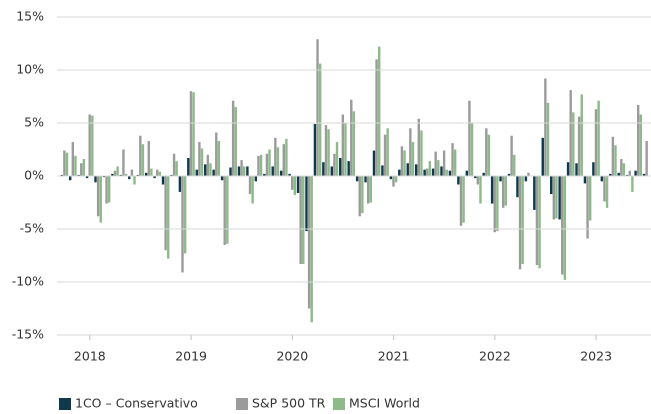 Image resolution: width=651 pixels, height=414 pixels. What do you see at coordinates (34, 122) in the screenshot?
I see `y-tick-label: 5%` at bounding box center [34, 122].